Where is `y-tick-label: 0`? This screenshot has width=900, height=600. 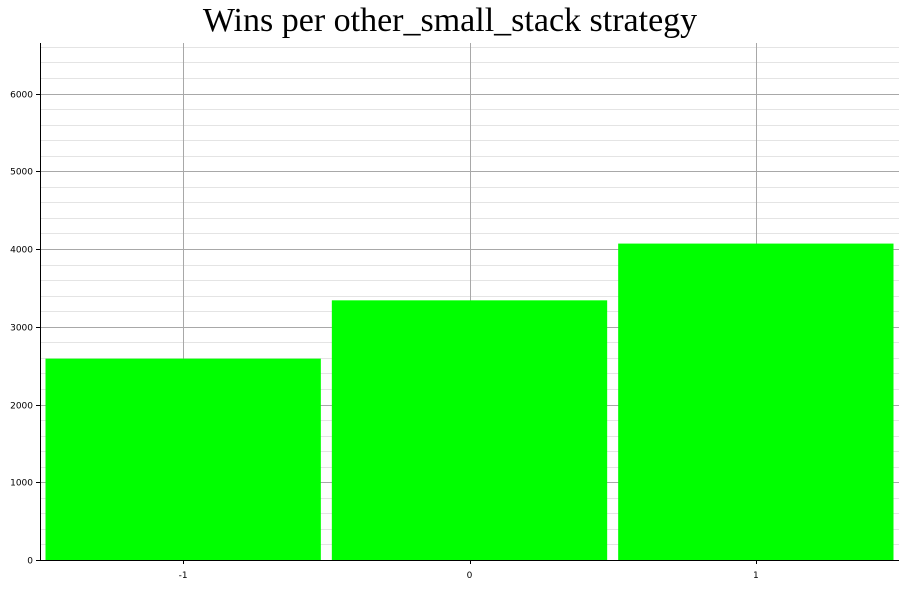
y-tick-label: 0 is located at coordinates (30, 562).